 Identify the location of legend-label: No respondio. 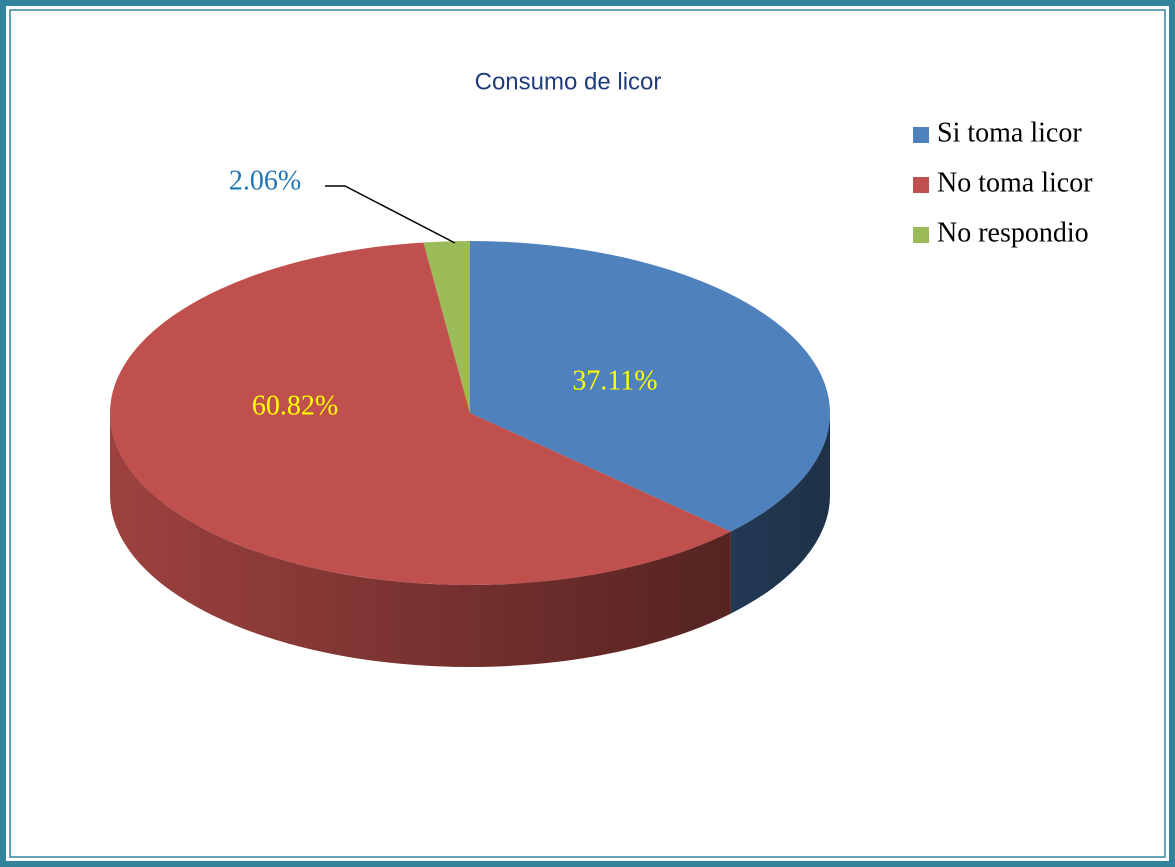
(1013, 232).